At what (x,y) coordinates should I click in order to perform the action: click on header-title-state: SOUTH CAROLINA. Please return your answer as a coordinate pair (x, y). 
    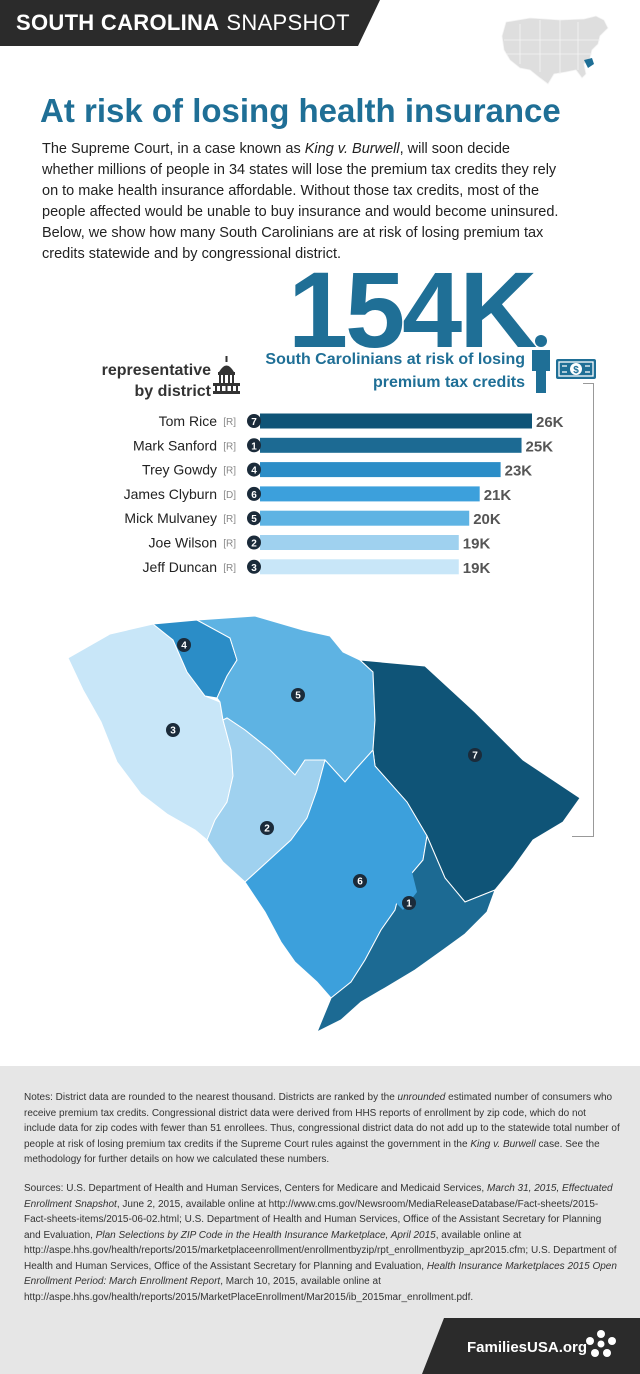
    Looking at the image, I should click on (118, 22).